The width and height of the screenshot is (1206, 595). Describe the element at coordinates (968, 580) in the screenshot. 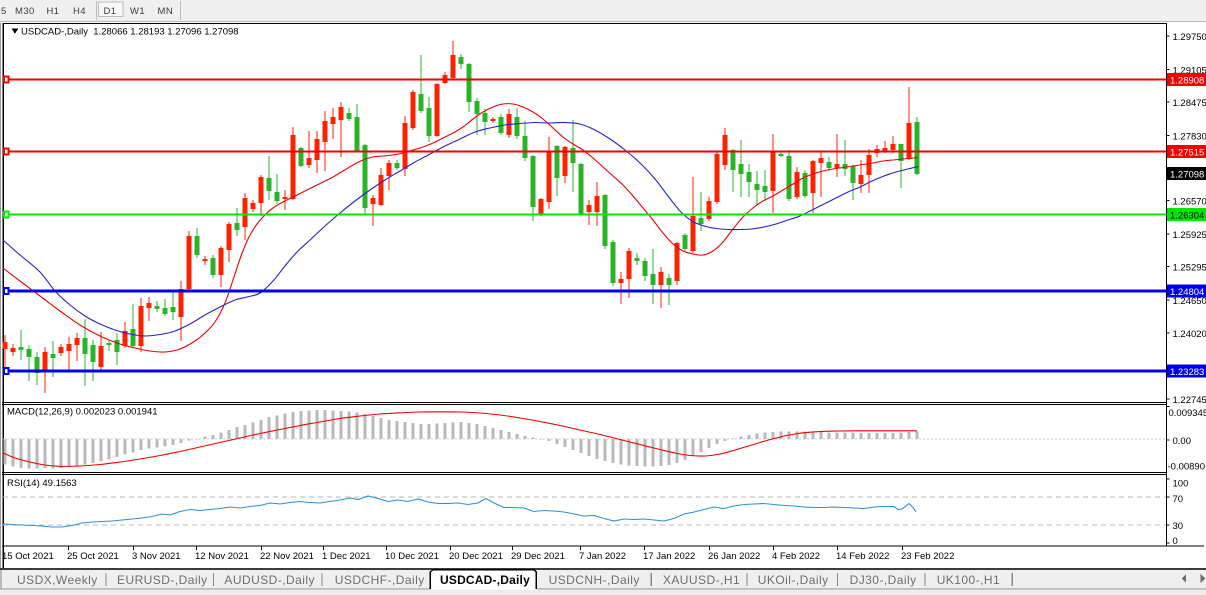

I see `svg-text: UK100-,H1` at that location.